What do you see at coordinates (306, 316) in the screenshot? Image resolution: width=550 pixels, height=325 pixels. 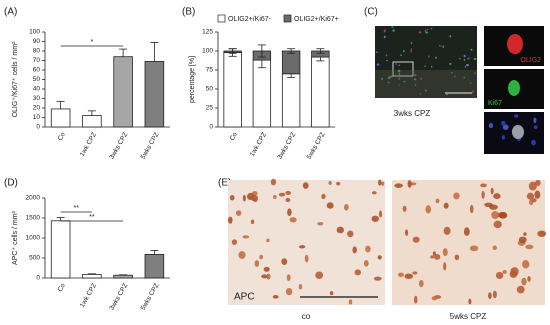 I see `image-caption: co` at bounding box center [306, 316].